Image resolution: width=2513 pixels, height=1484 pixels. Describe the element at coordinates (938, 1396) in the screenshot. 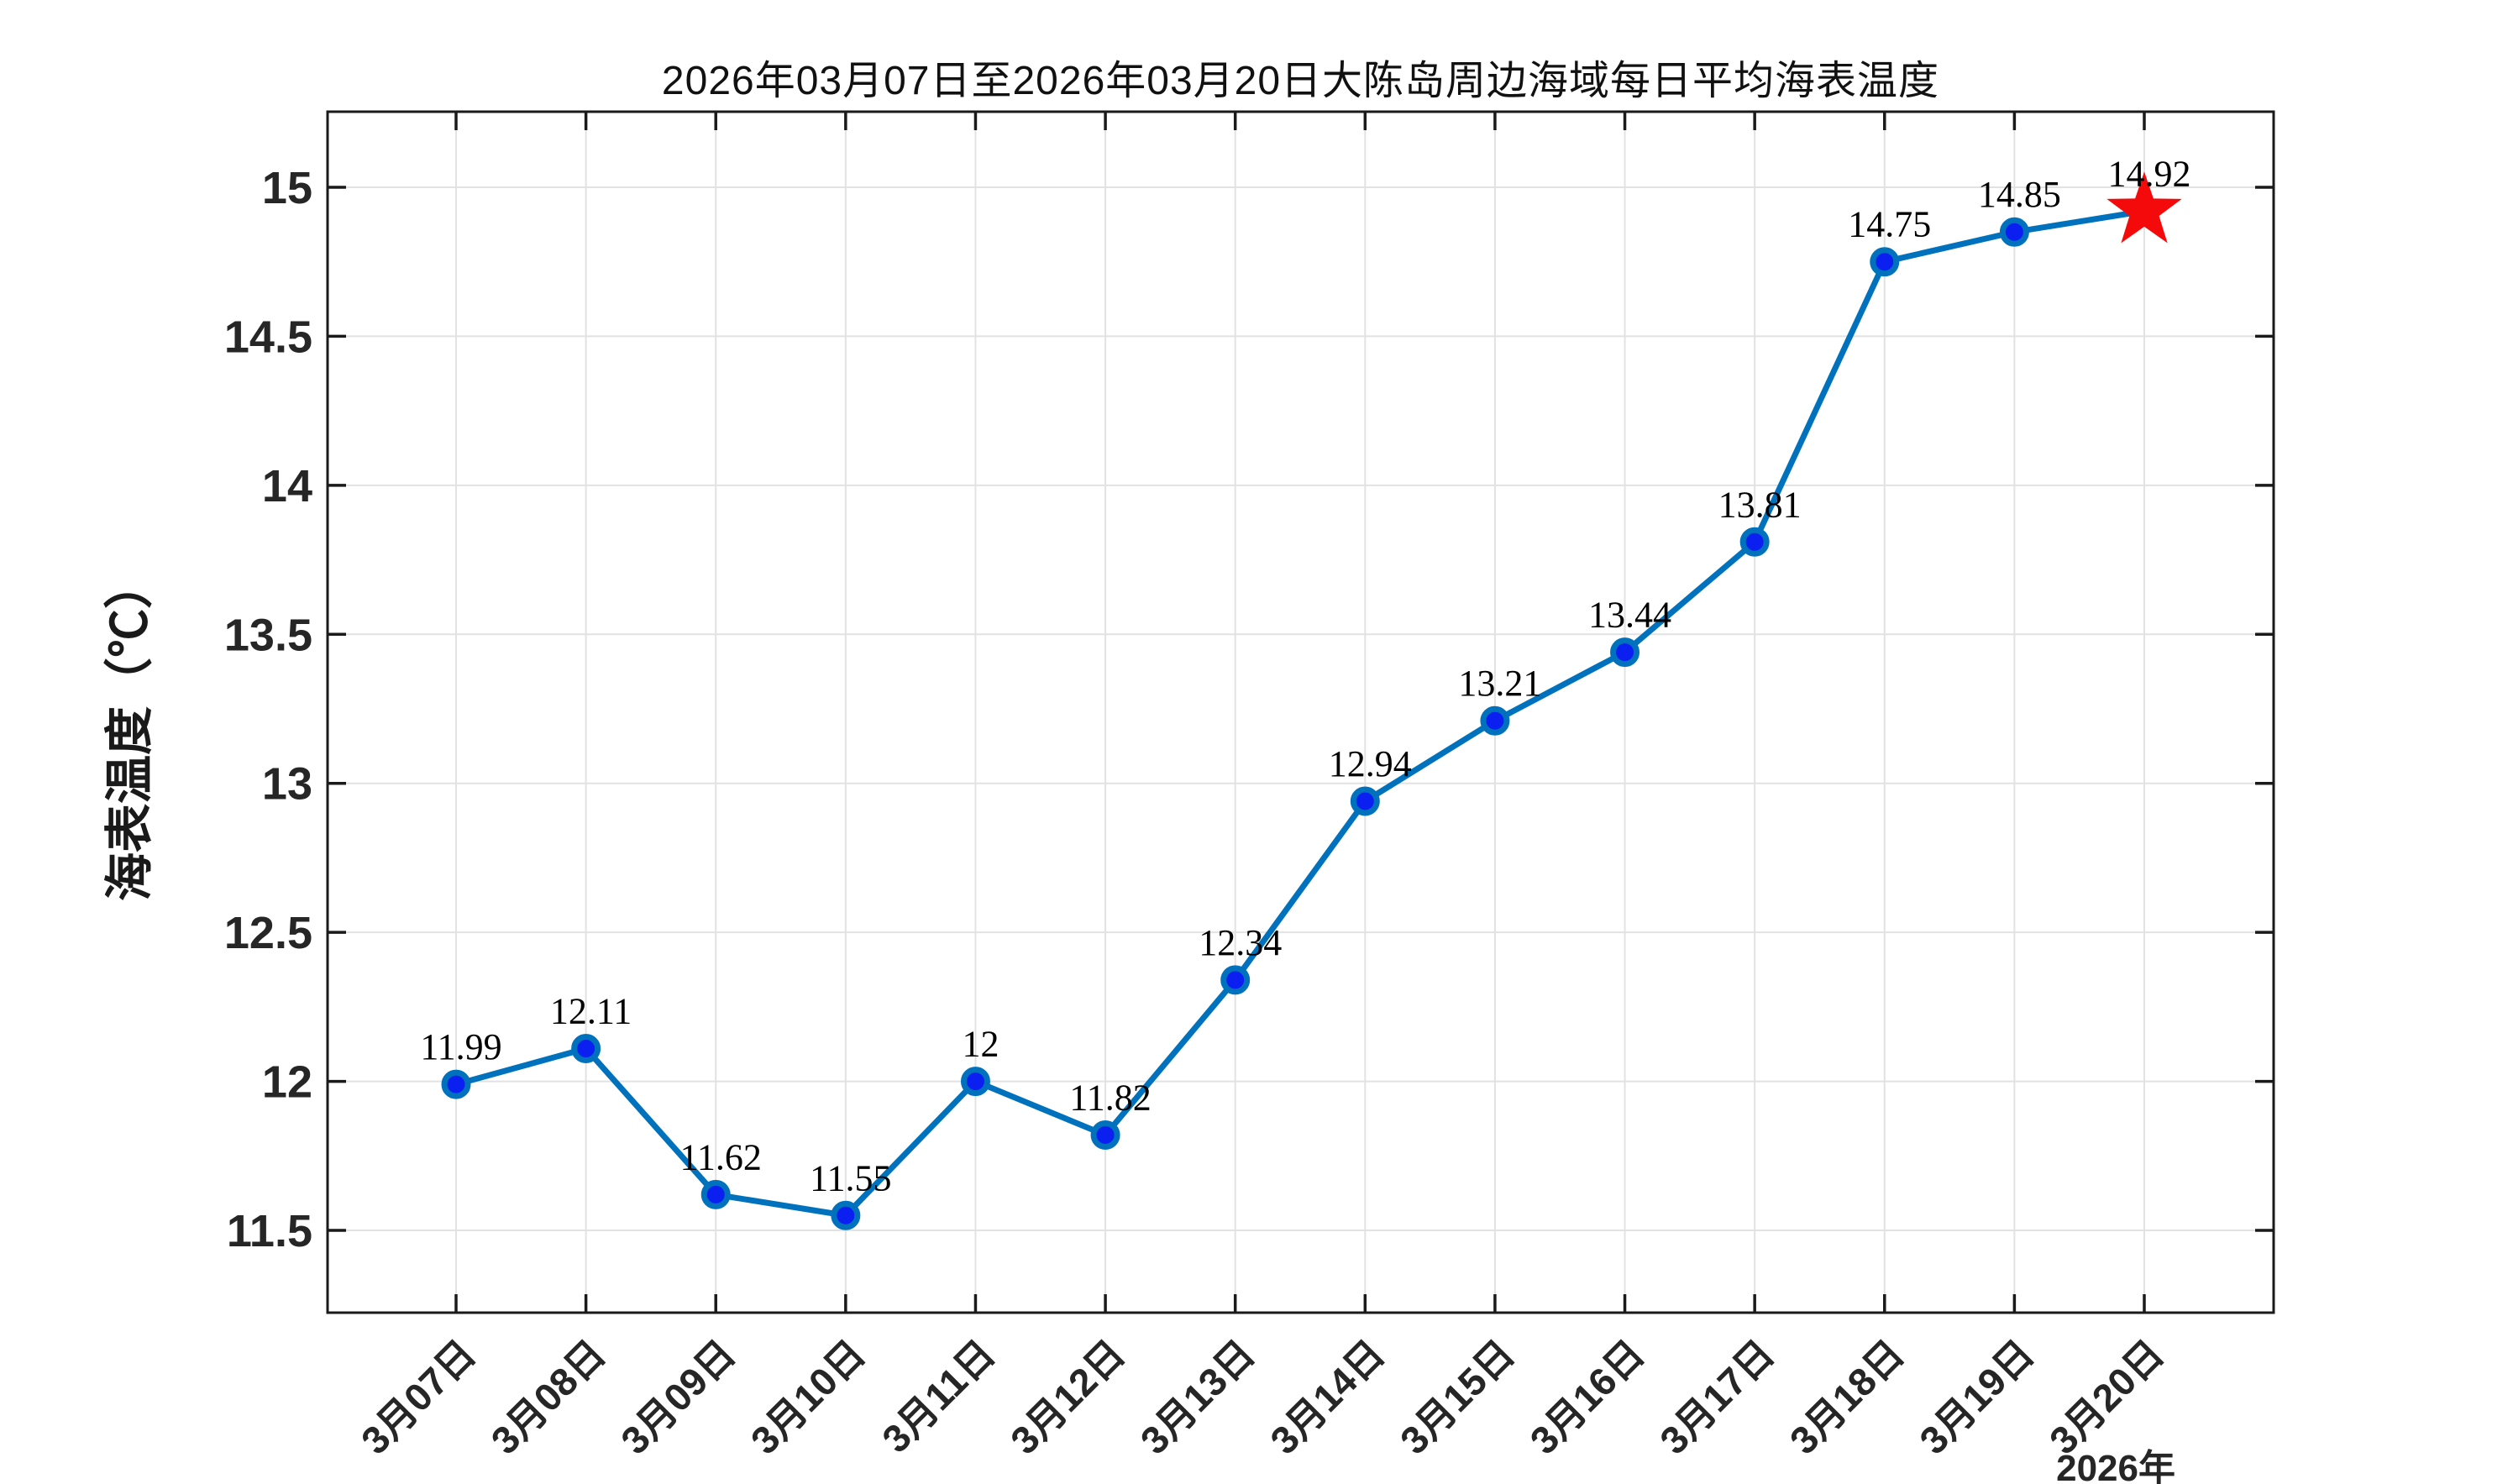

I see `x-tick-label: 3月11日` at that location.